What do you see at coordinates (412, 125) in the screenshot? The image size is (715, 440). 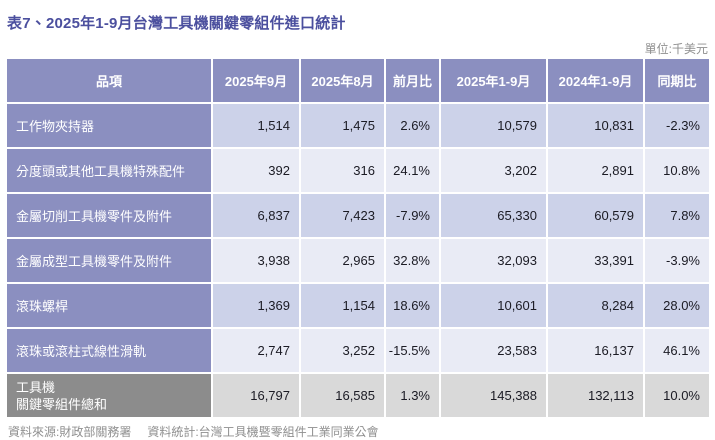 I see `cell-mom: 2.6%` at bounding box center [412, 125].